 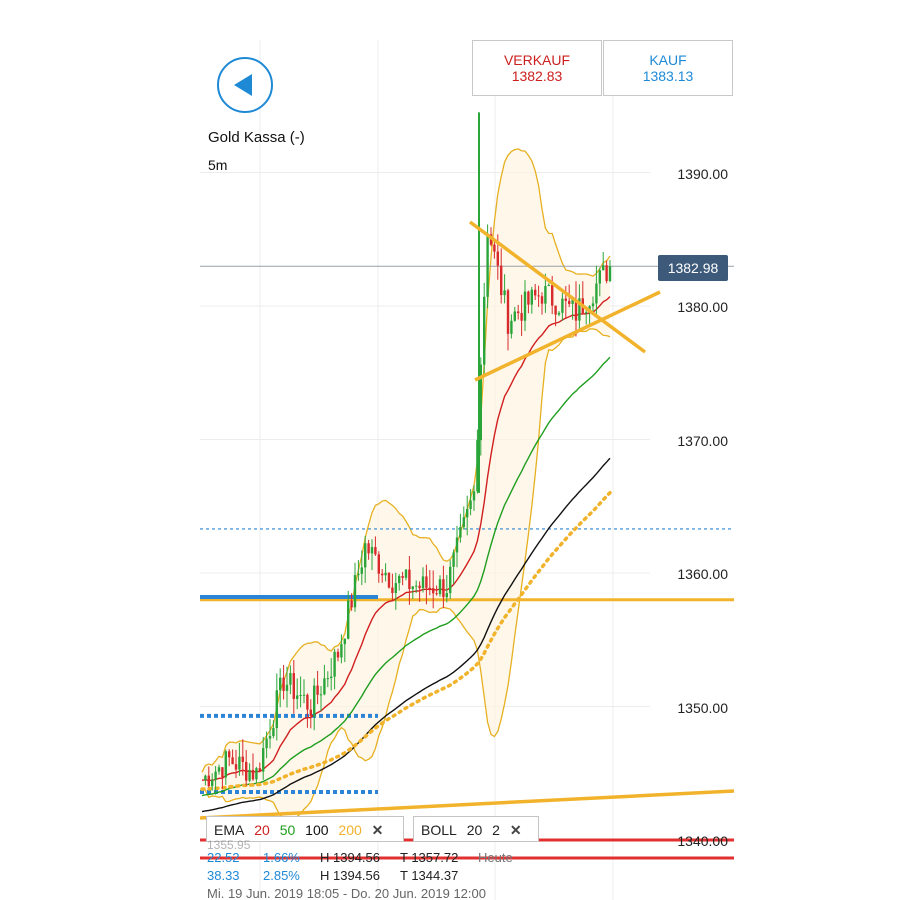 What do you see at coordinates (350, 857) in the screenshot?
I see `stats-high-1: H 1394.56` at bounding box center [350, 857].